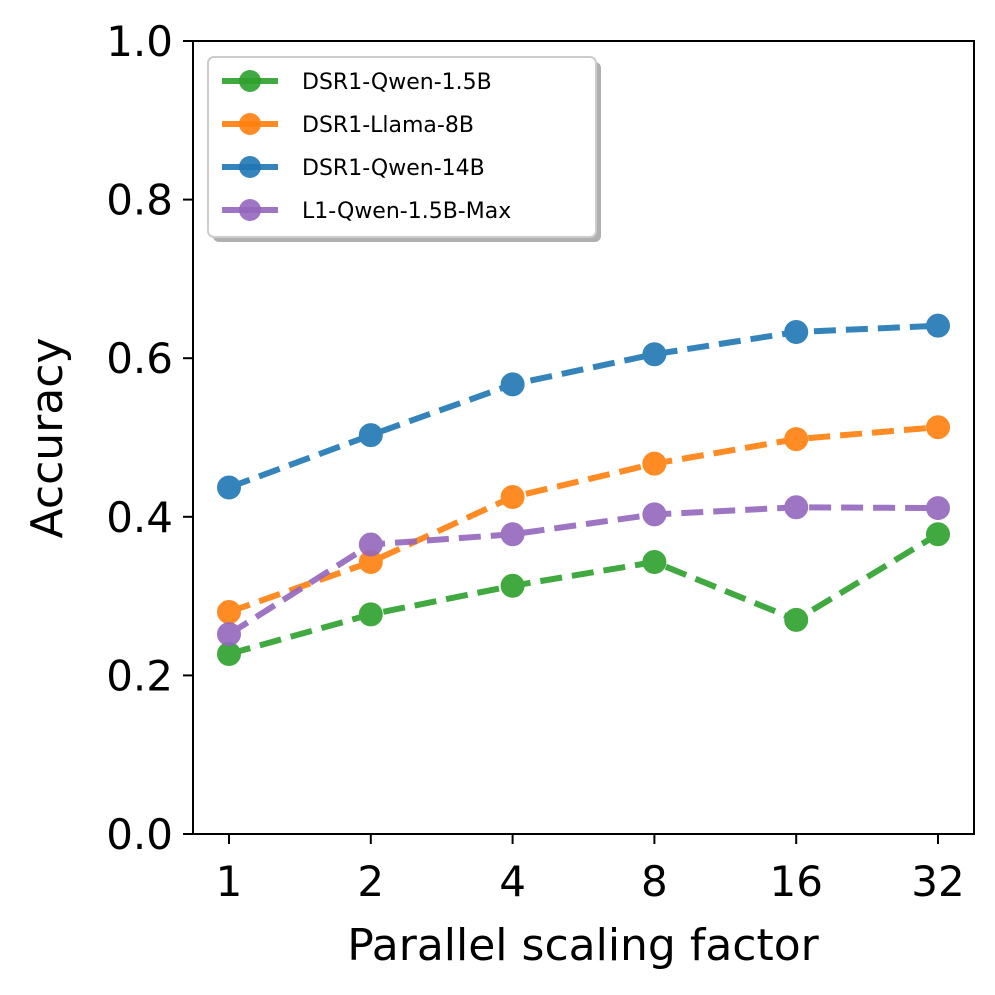 The width and height of the screenshot is (995, 995). What do you see at coordinates (937, 881) in the screenshot?
I see `x-tick-label: 32` at bounding box center [937, 881].